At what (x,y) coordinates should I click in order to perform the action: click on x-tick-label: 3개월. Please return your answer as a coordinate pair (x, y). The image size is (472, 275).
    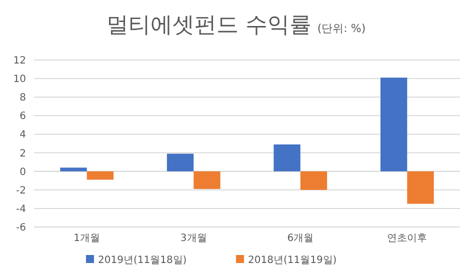
    Looking at the image, I should click on (193, 238).